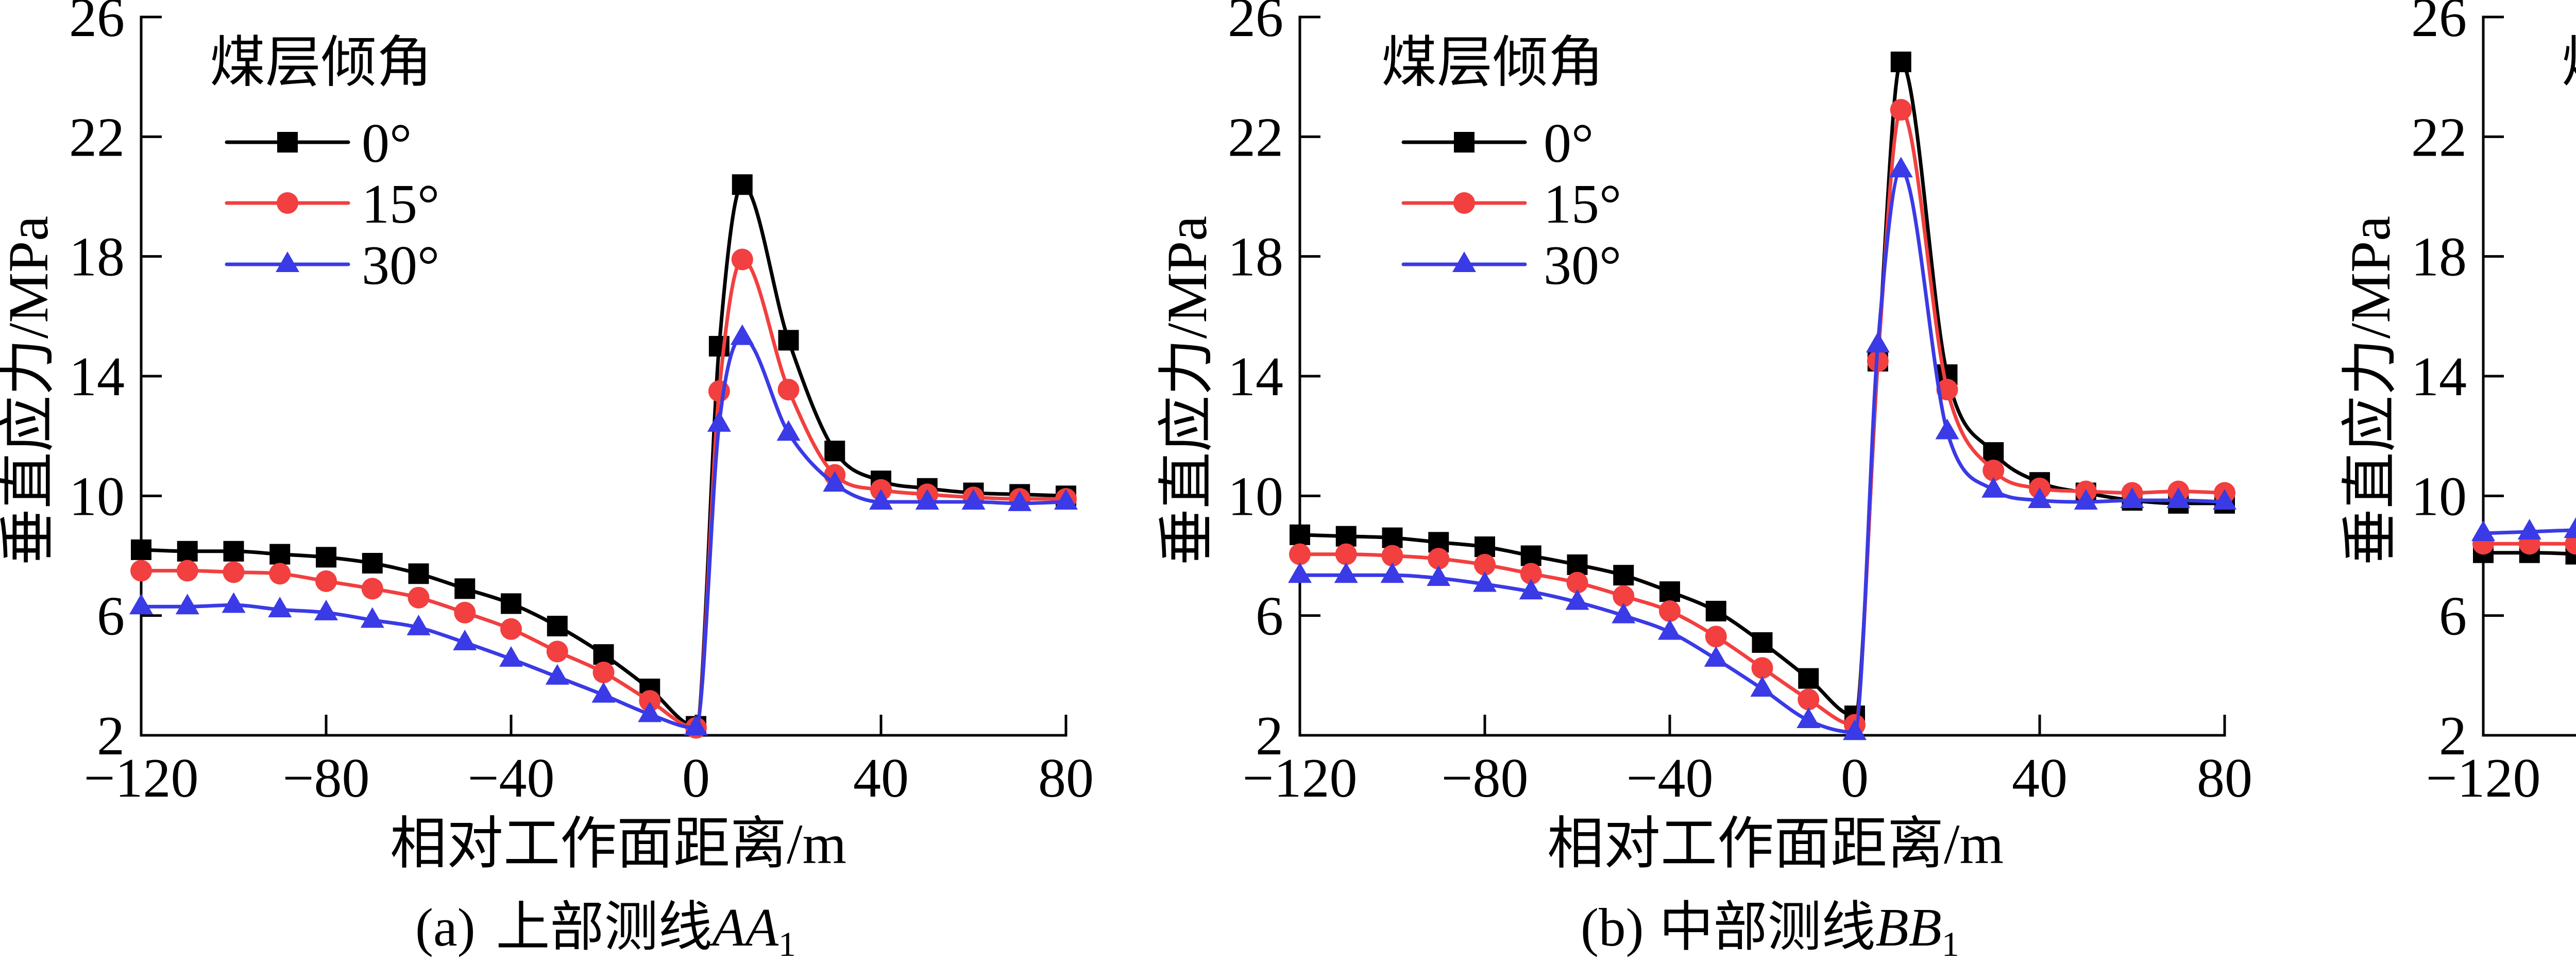 This screenshot has width=2576, height=961. Describe the element at coordinates (1767, 927) in the screenshot. I see `caption-text: 中部测线` at that location.